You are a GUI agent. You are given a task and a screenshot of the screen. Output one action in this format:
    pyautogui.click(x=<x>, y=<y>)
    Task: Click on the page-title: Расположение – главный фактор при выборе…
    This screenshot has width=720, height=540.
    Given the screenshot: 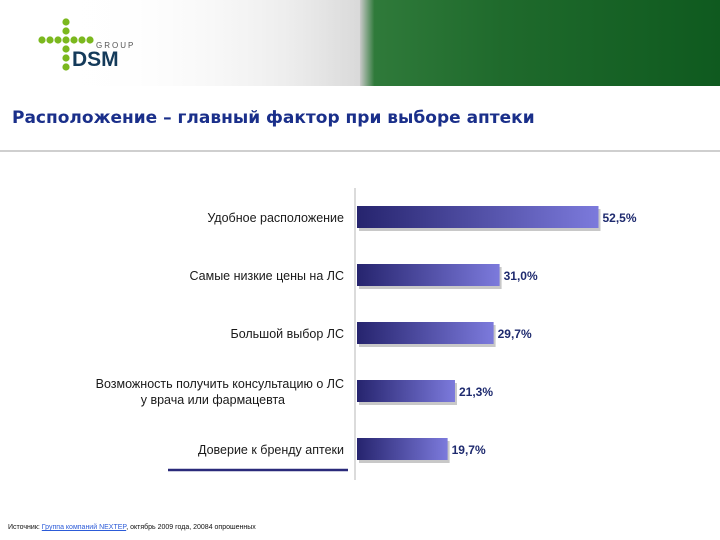 What is the action you would take?
    pyautogui.click(x=273, y=118)
    